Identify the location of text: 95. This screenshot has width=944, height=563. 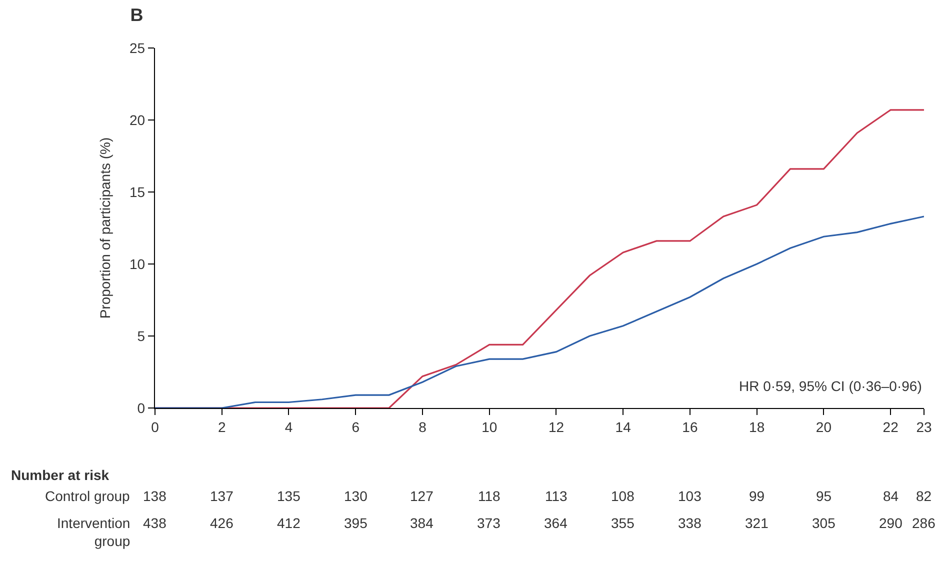
(824, 496).